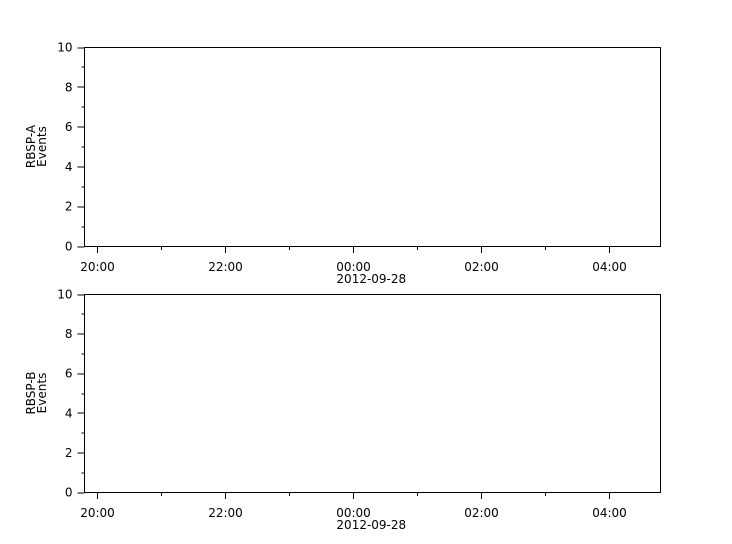 This screenshot has width=732, height=544. Describe the element at coordinates (31, 146) in the screenshot. I see `y-axis-label-line1: RBSP-A` at that location.